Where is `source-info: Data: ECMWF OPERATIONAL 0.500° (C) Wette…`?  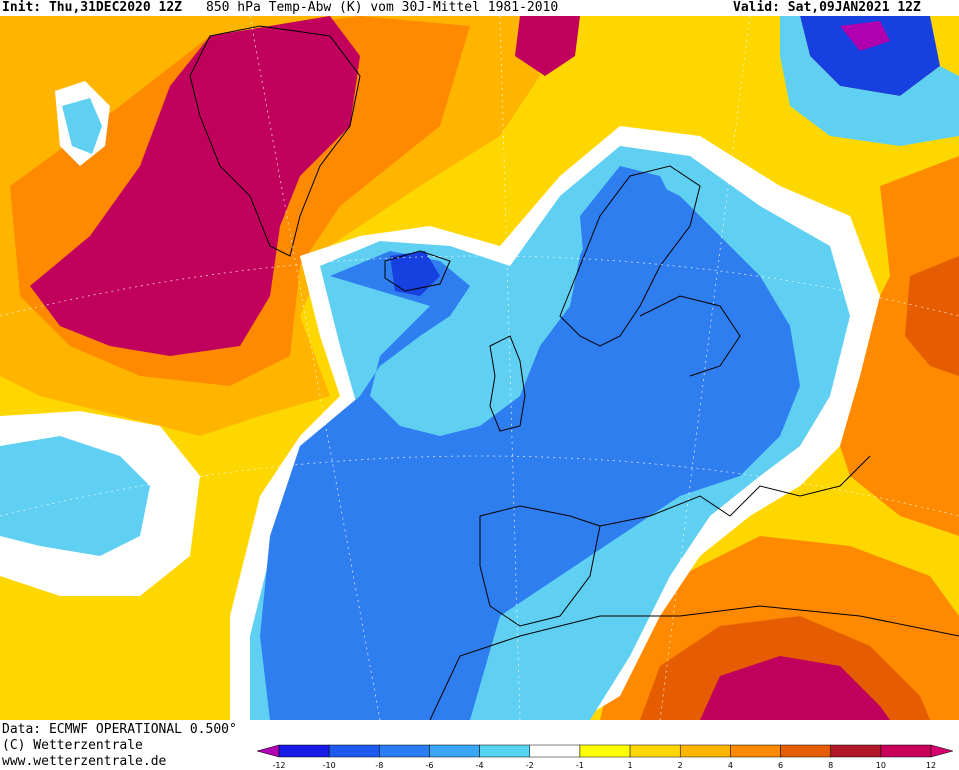
source-info: Data: ECMWF OPERATIONAL 0.500° (C) Wette… is located at coordinates (119, 746).